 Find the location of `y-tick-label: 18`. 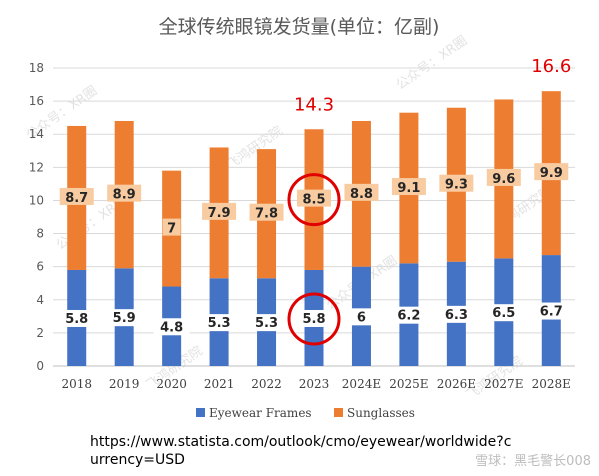

y-tick-label: 18 is located at coordinates (36, 68).